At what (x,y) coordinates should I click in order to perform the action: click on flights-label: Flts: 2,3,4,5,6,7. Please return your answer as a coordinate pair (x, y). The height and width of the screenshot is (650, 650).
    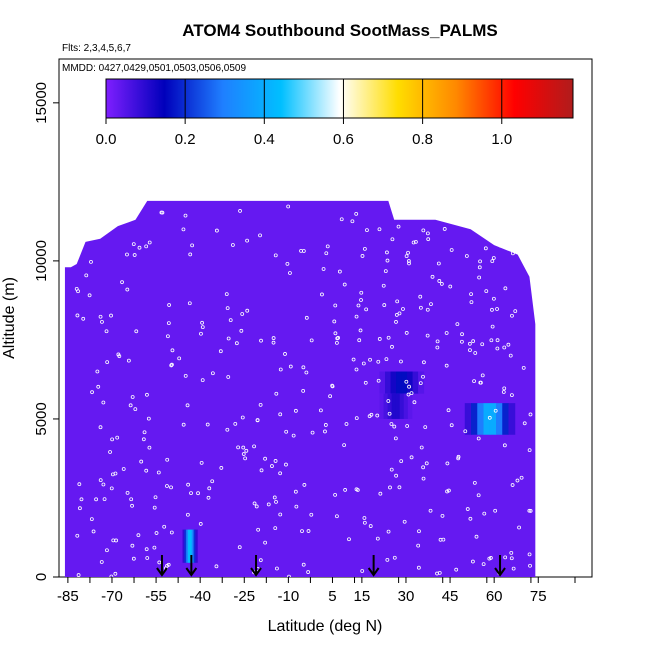
    Looking at the image, I should click on (96, 48).